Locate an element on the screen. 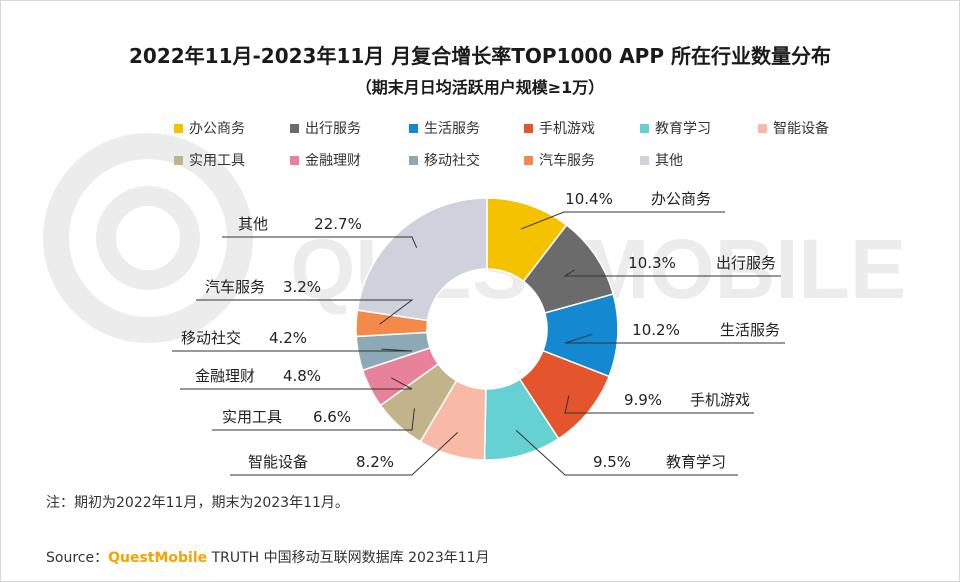 This screenshot has width=960, height=582. category-label: 教育学习 is located at coordinates (696, 462).